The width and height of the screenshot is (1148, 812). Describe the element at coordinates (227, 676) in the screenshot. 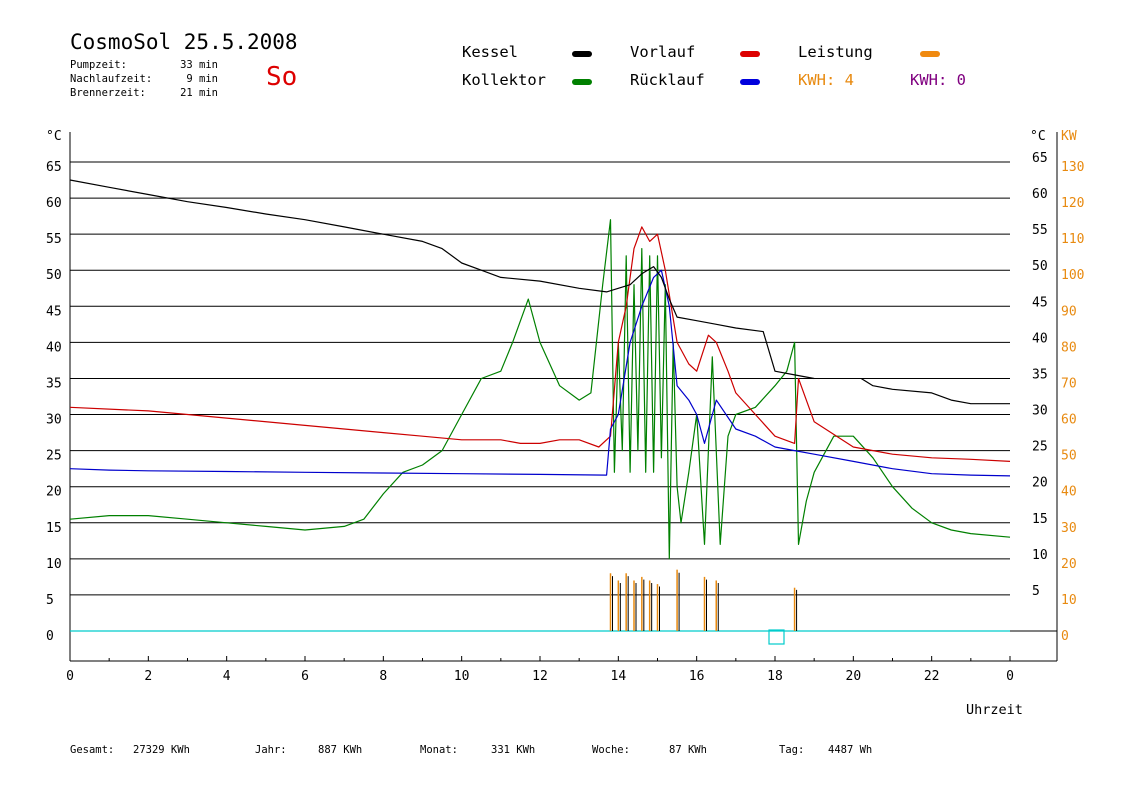

I see `x-tick-label: 4` at that location.